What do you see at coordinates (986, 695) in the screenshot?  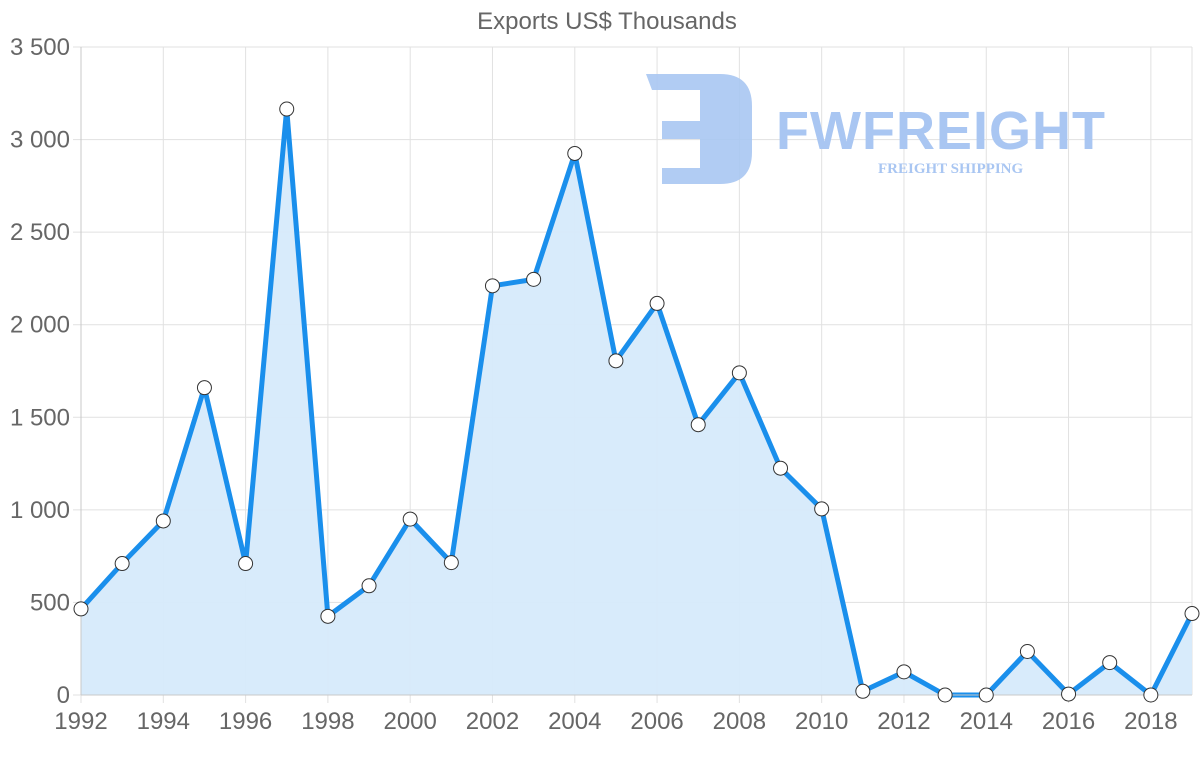 I see `data-point-2014` at bounding box center [986, 695].